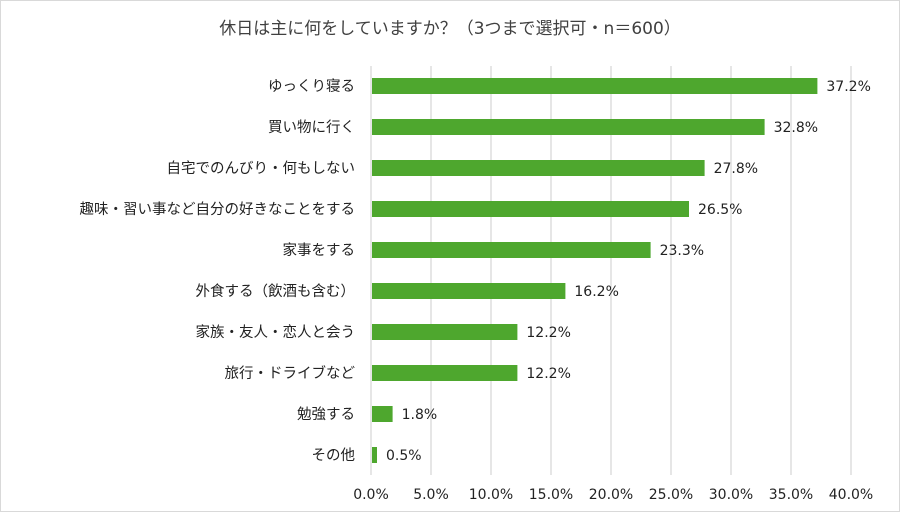  I want to click on data-label: 23.3%, so click(682, 251).